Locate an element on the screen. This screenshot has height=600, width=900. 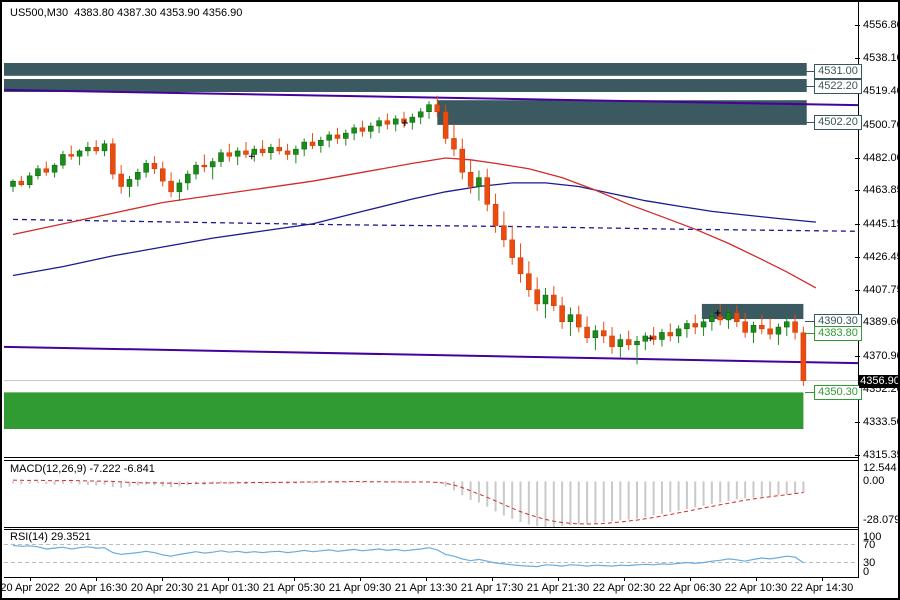
rsi-label: RSI(14) 29.3521 is located at coordinates (50, 537).